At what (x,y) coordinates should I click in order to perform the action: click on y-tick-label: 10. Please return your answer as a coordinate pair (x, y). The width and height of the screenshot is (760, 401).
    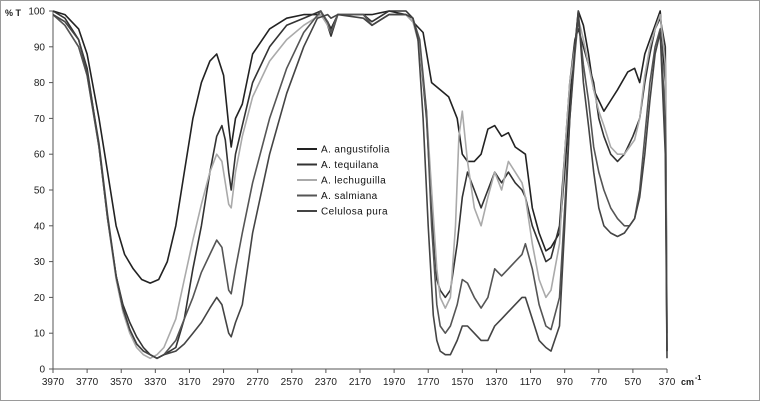
    Looking at the image, I should click on (40, 334).